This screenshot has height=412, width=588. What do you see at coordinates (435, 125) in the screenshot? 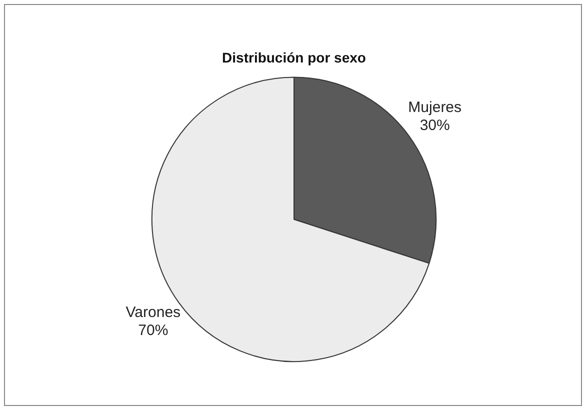
I see `data-label: 30%` at bounding box center [435, 125].